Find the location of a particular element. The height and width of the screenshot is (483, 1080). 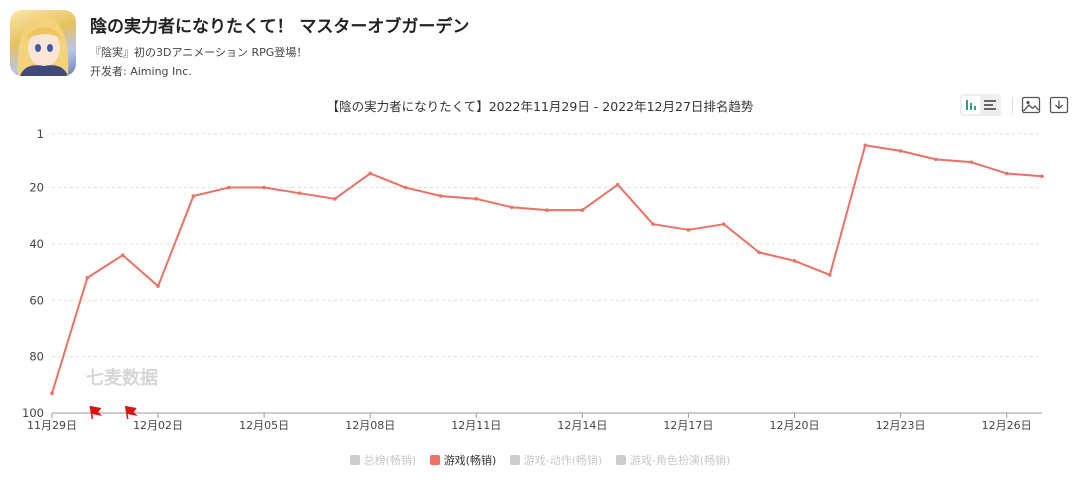

legend-item-overall: 总榜(畅销) is located at coordinates (383, 460).